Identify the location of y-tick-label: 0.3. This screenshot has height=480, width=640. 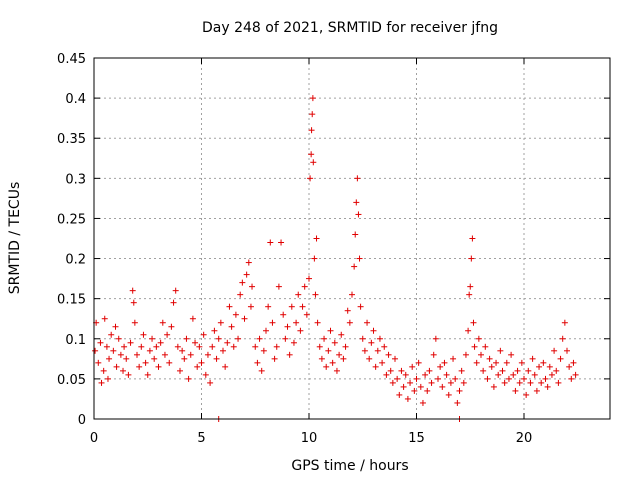
(75, 179).